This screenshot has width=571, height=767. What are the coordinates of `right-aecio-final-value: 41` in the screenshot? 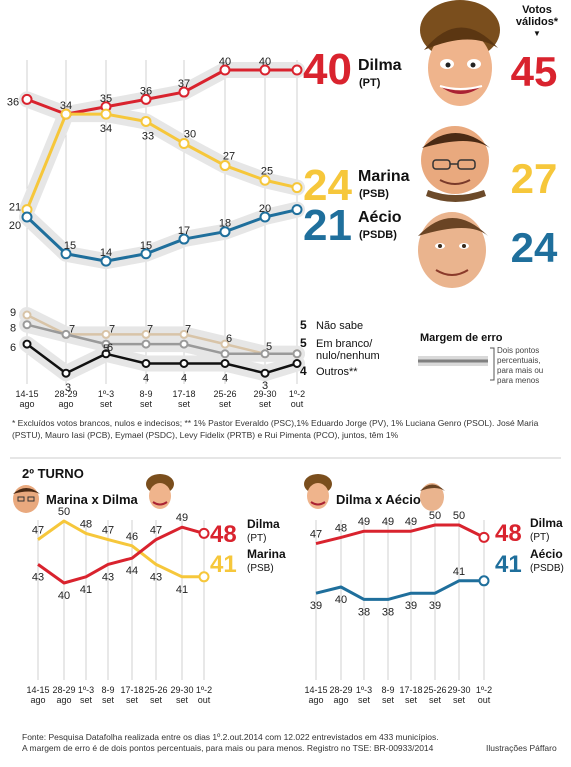 It's located at (508, 564).